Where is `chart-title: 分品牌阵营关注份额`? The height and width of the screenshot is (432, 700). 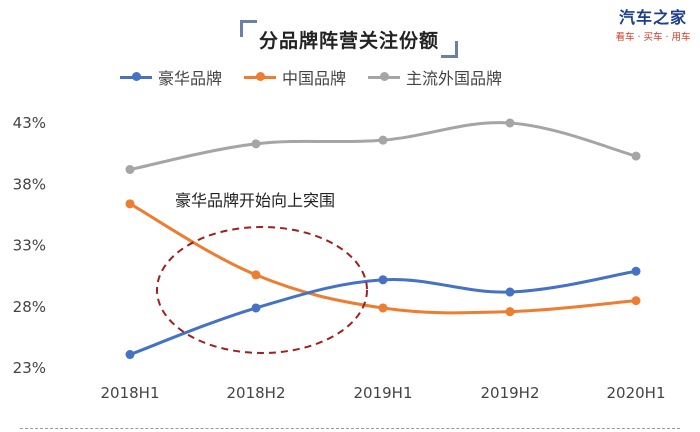
chart-title: 分品牌阵营关注份额 is located at coordinates (348, 41).